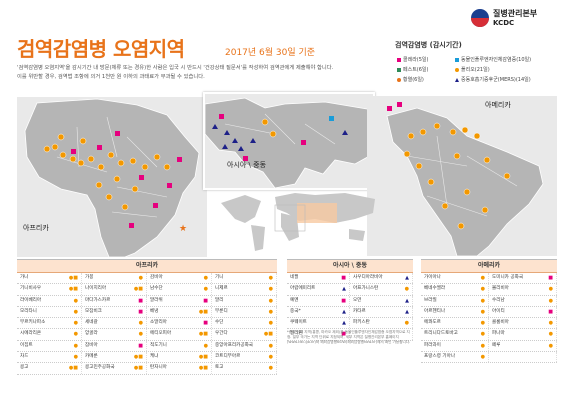 The width and height of the screenshot is (567, 401). I want to click on legend-item-mers: 중동호흡기증후군(MERS)(14일), so click(493, 79).